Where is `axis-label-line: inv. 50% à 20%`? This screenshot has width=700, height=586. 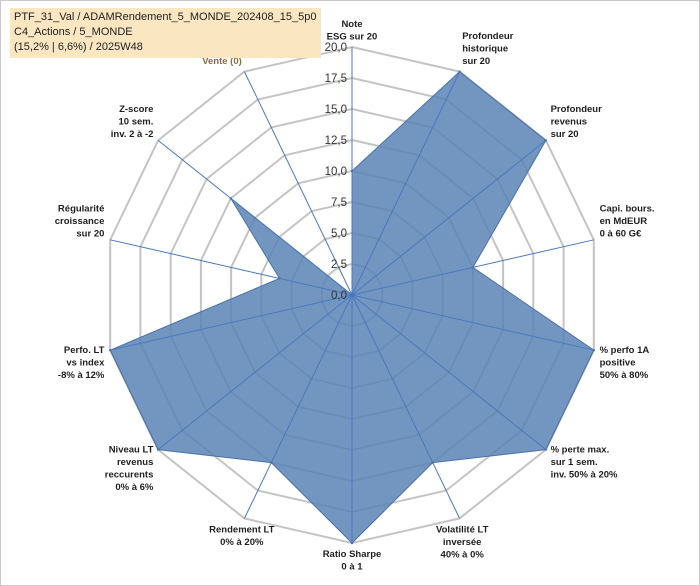
axis-label-line: inv. 50% à 20% is located at coordinates (584, 475).